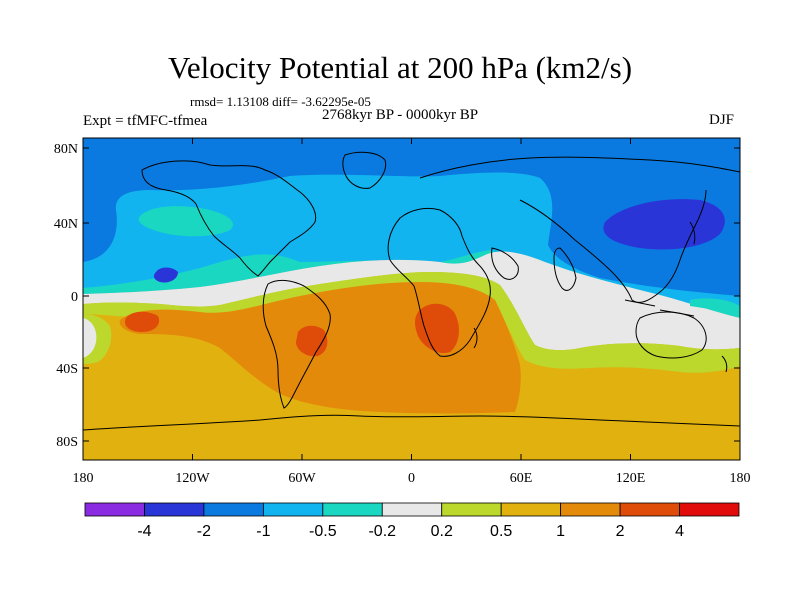 The height and width of the screenshot is (600, 800). Describe the element at coordinates (302, 478) in the screenshot. I see `lon-tick-label: 60W` at that location.